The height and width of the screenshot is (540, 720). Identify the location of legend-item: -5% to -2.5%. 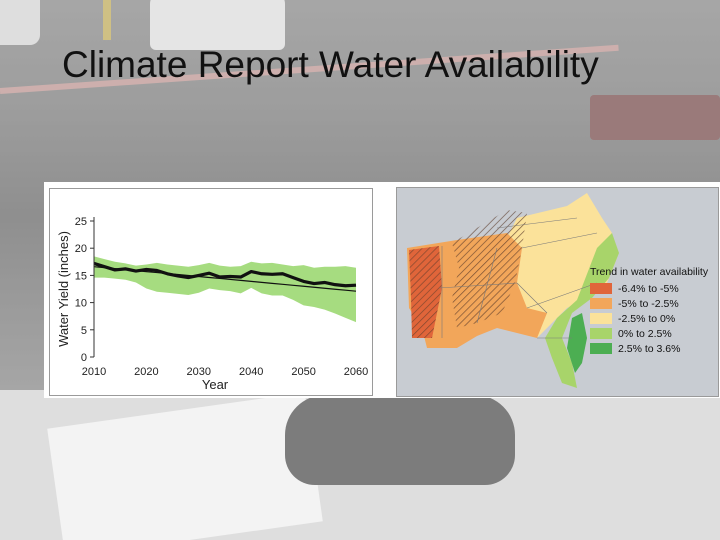
(649, 303).